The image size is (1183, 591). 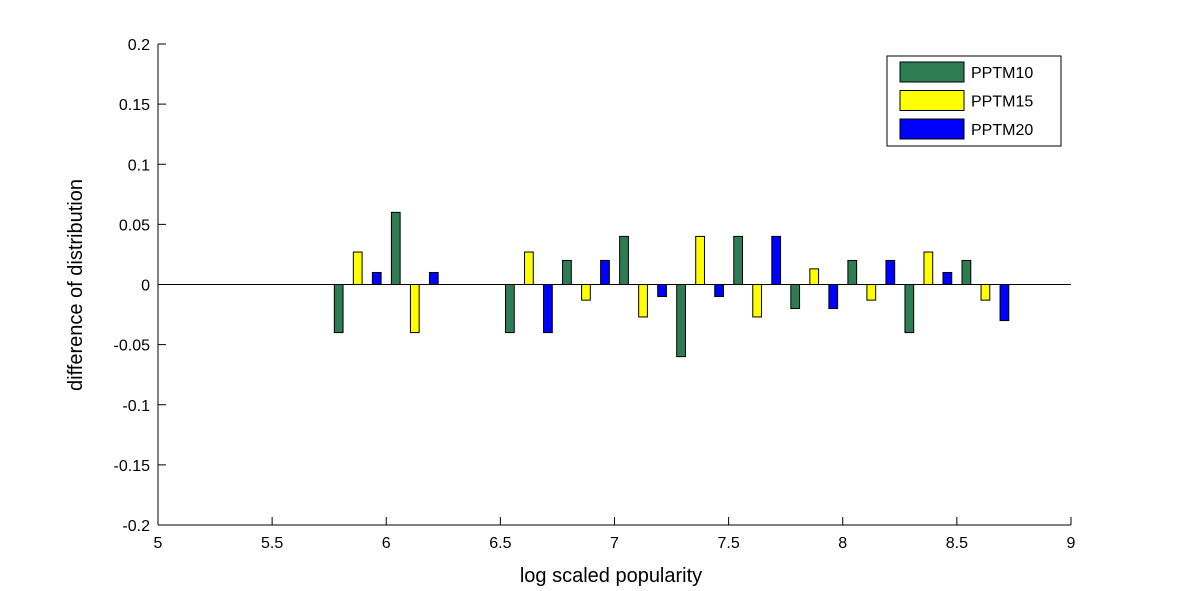 What do you see at coordinates (134, 225) in the screenshot?
I see `y-tick-label: 0.05` at bounding box center [134, 225].